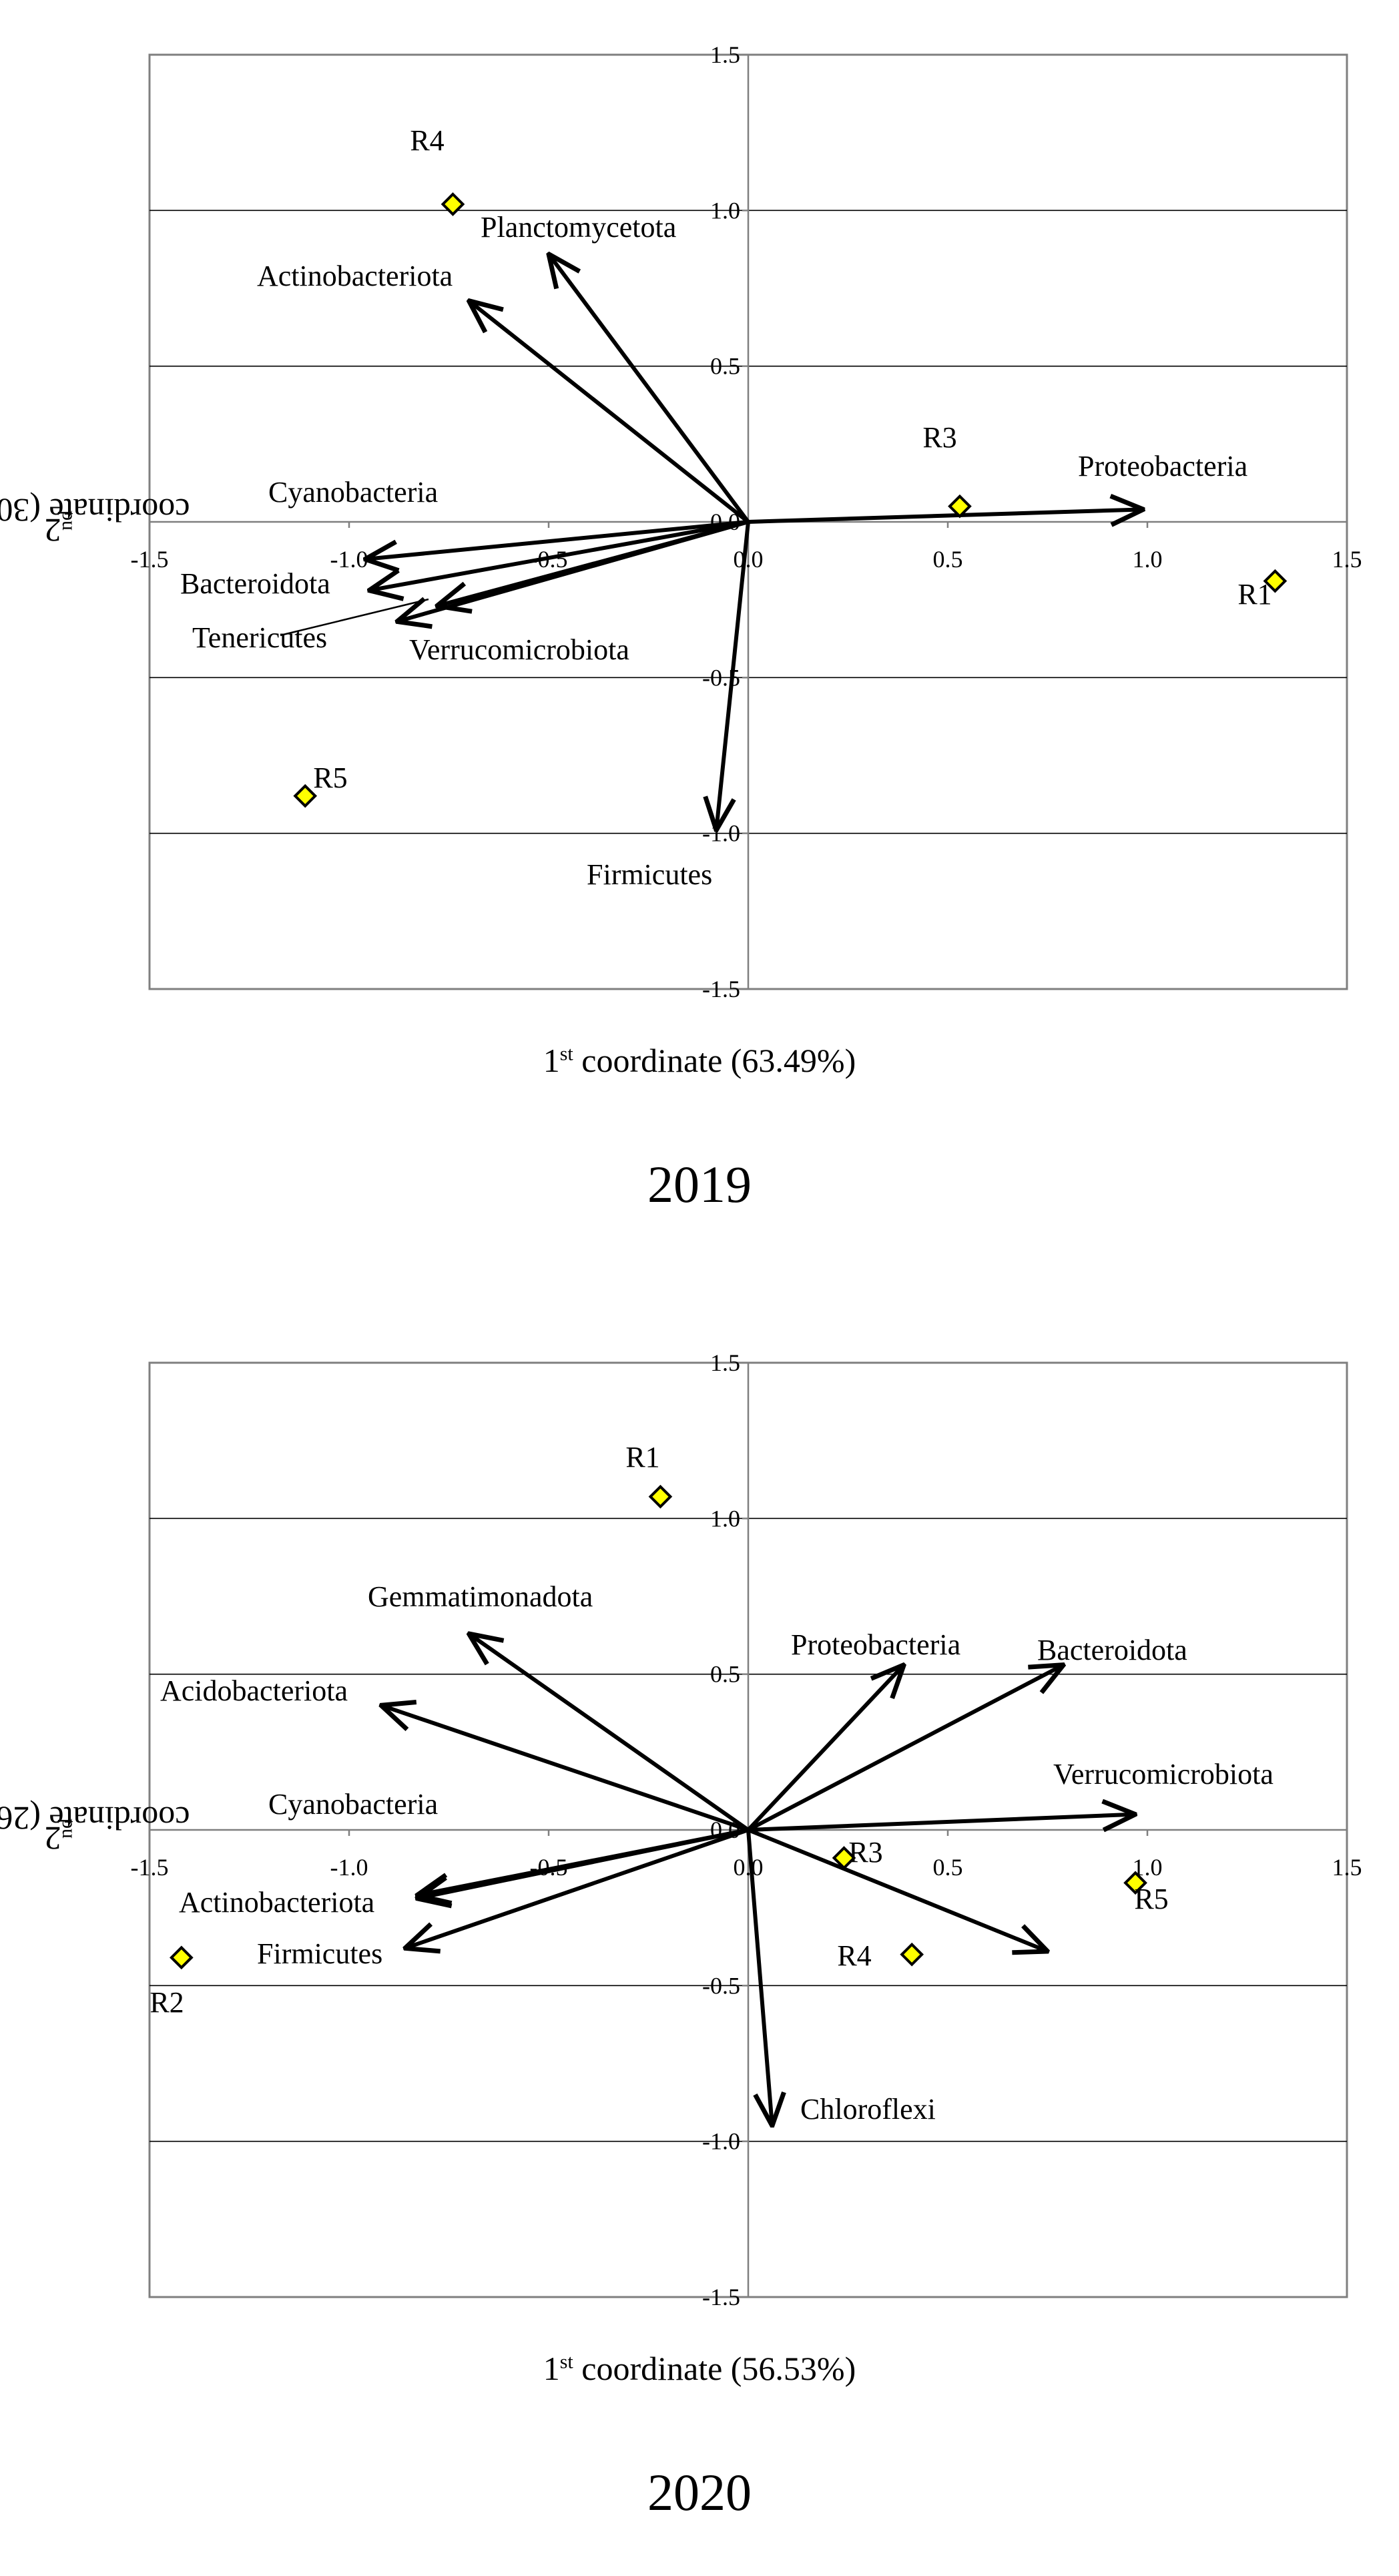  Describe the element at coordinates (649, 874) in the screenshot. I see `chart-2019-vector-label: Firmicutes` at that location.